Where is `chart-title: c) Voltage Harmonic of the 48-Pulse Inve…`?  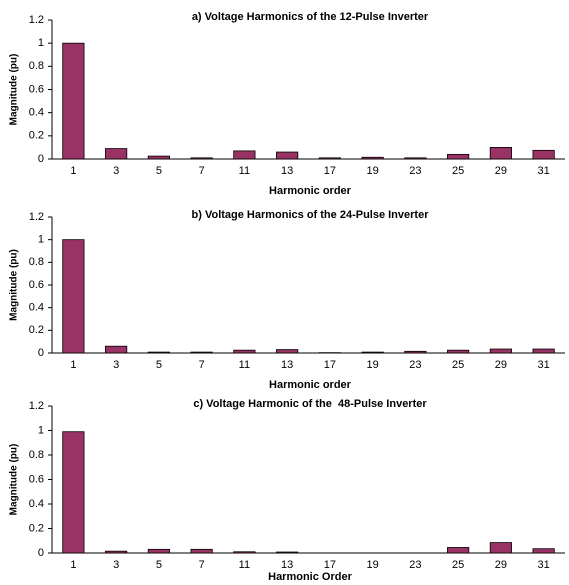
chart-title: c) Voltage Harmonic of the 48-Pulse Inve… is located at coordinates (310, 404).